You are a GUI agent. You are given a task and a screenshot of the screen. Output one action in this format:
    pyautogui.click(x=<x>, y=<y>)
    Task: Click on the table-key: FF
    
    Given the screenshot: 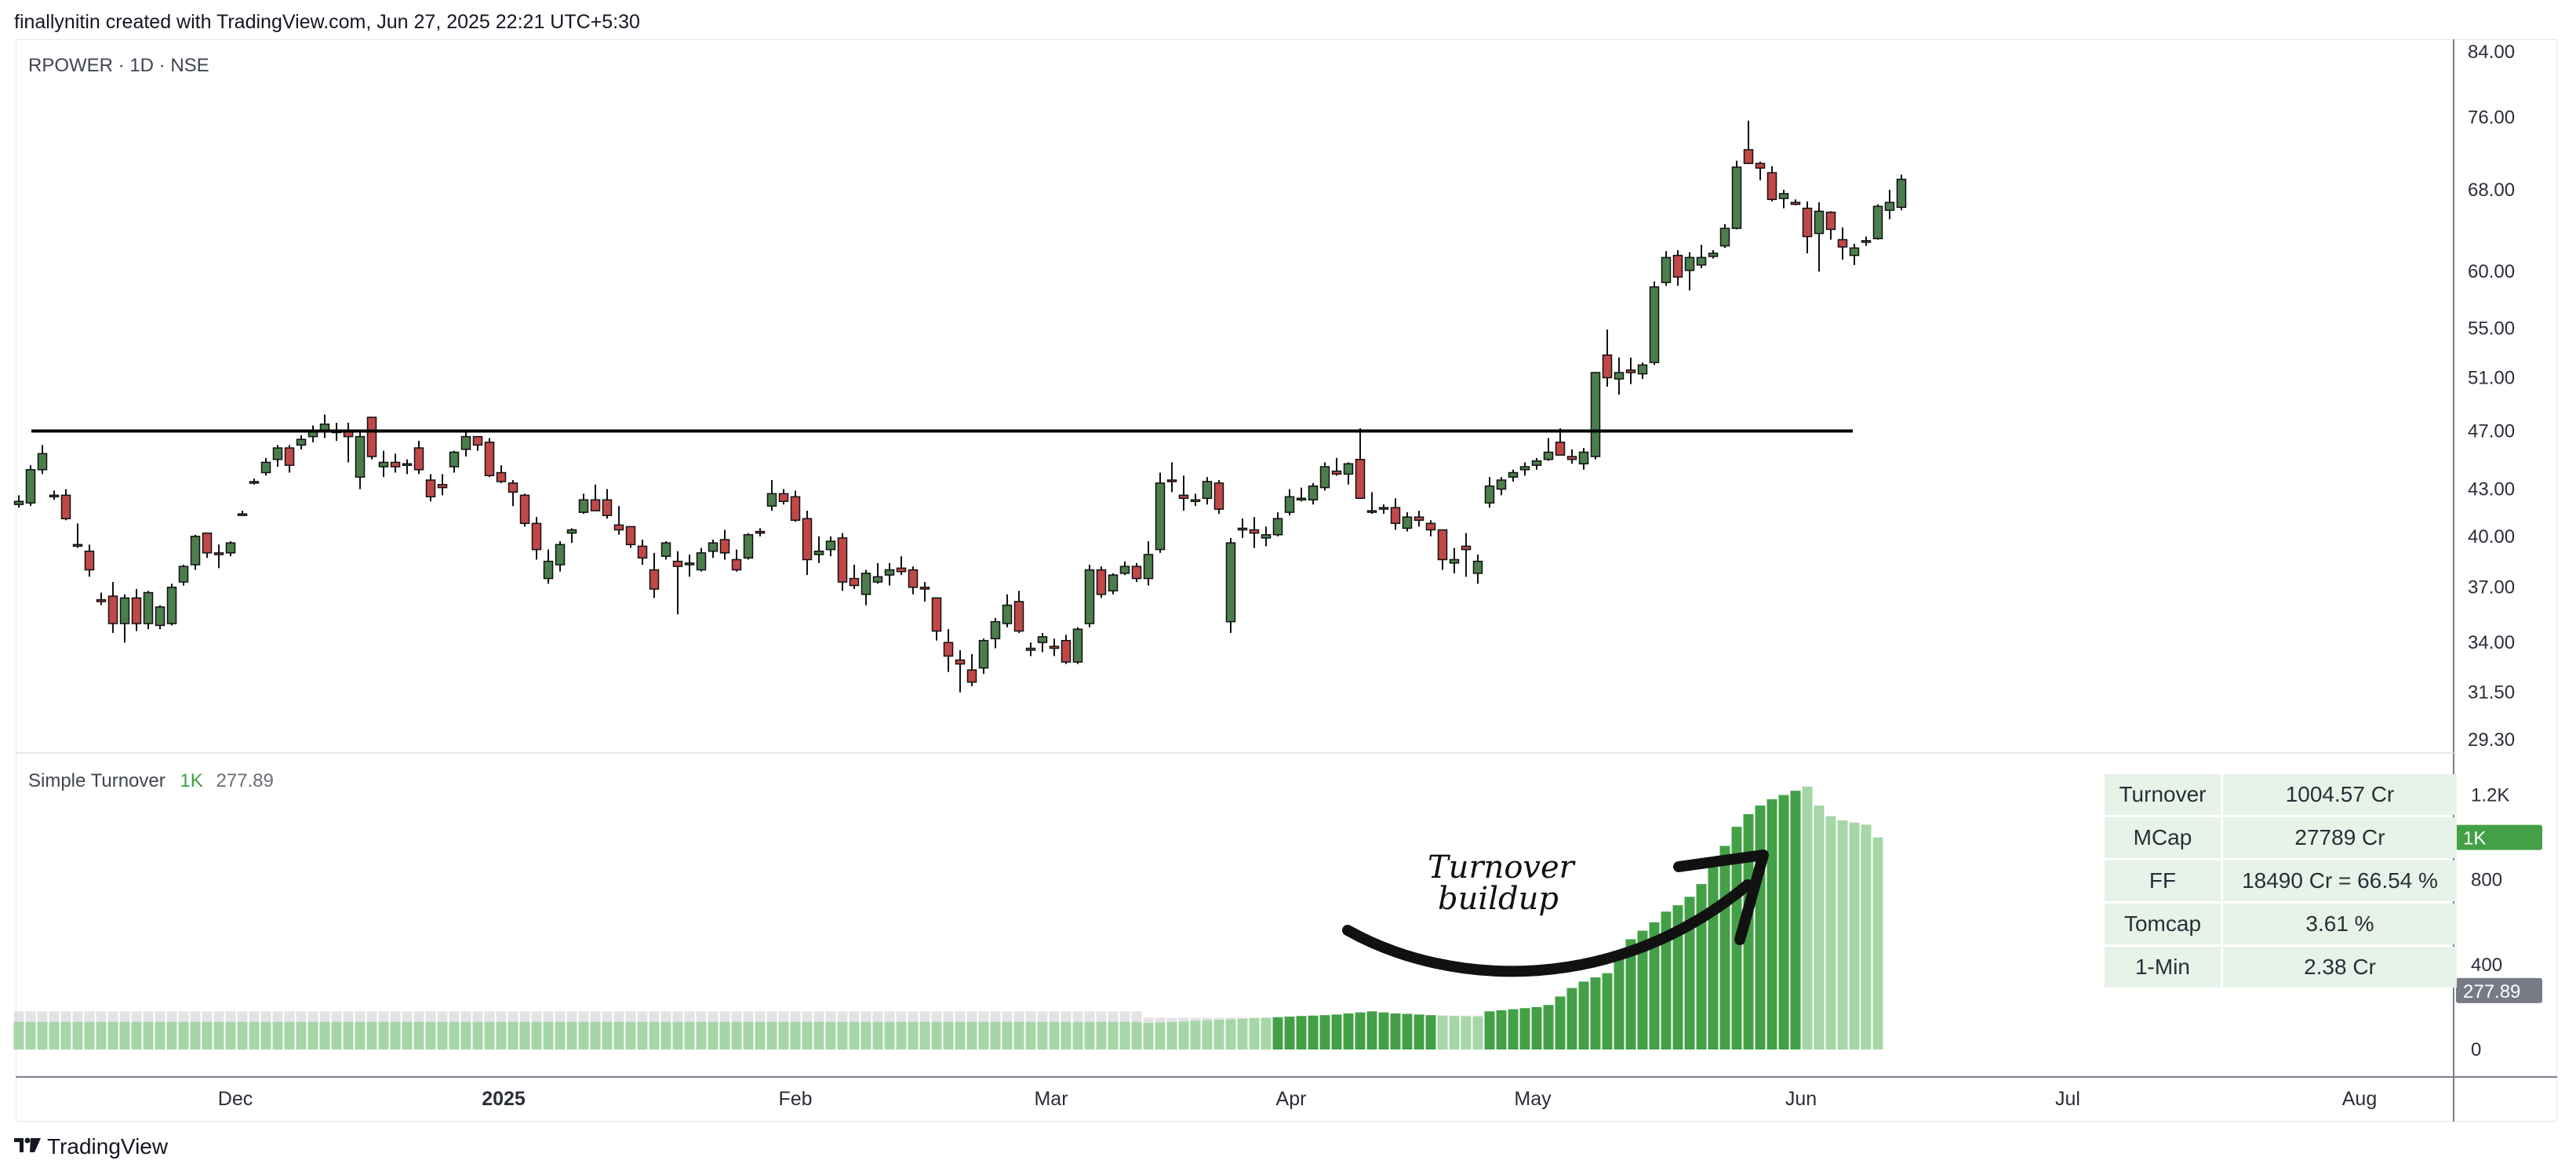 What is the action you would take?
    pyautogui.click(x=2163, y=880)
    